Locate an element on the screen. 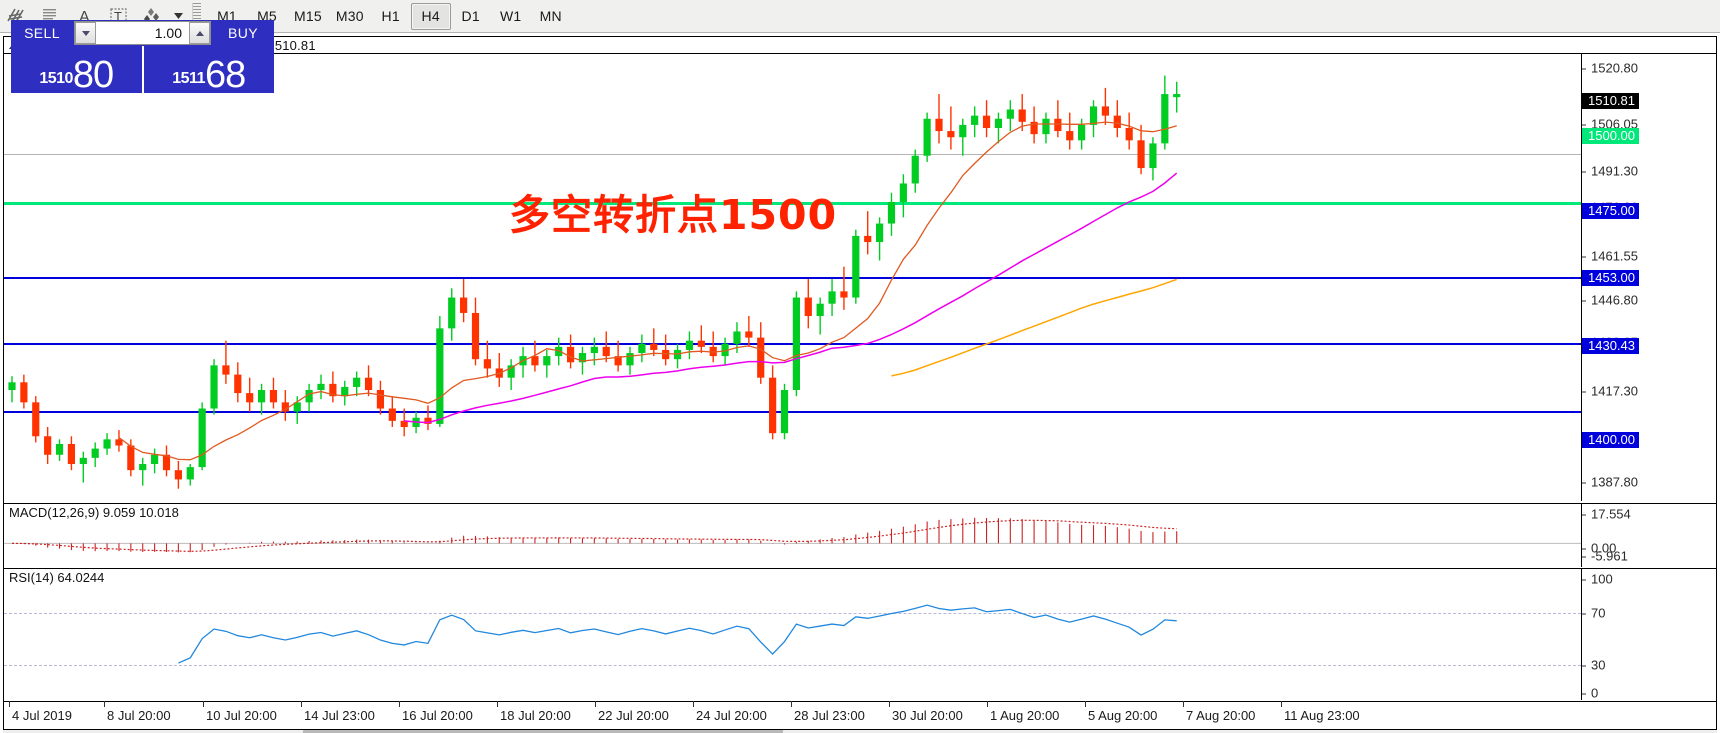  scrollbar-thumb is located at coordinates (543, 731).